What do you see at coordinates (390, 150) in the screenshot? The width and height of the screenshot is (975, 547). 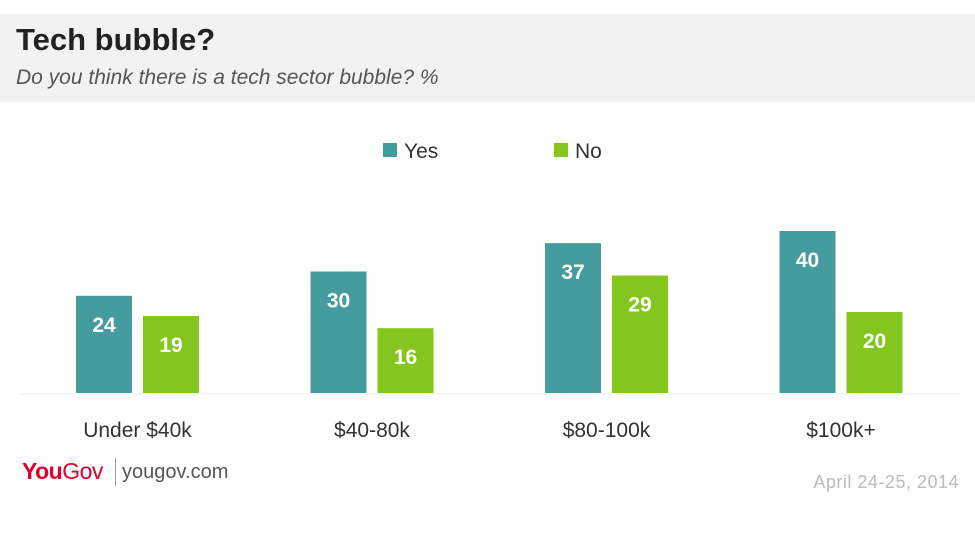 I see `legend-swatch-yes` at bounding box center [390, 150].